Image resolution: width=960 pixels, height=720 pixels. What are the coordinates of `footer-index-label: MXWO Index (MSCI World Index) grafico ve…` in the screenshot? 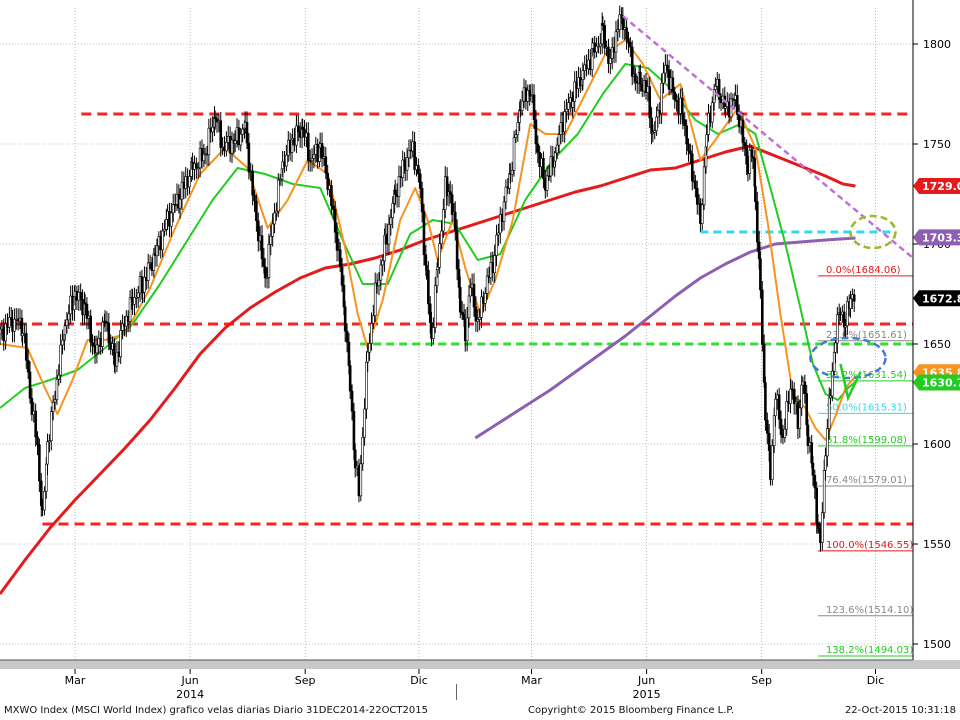 It's located at (216, 710).